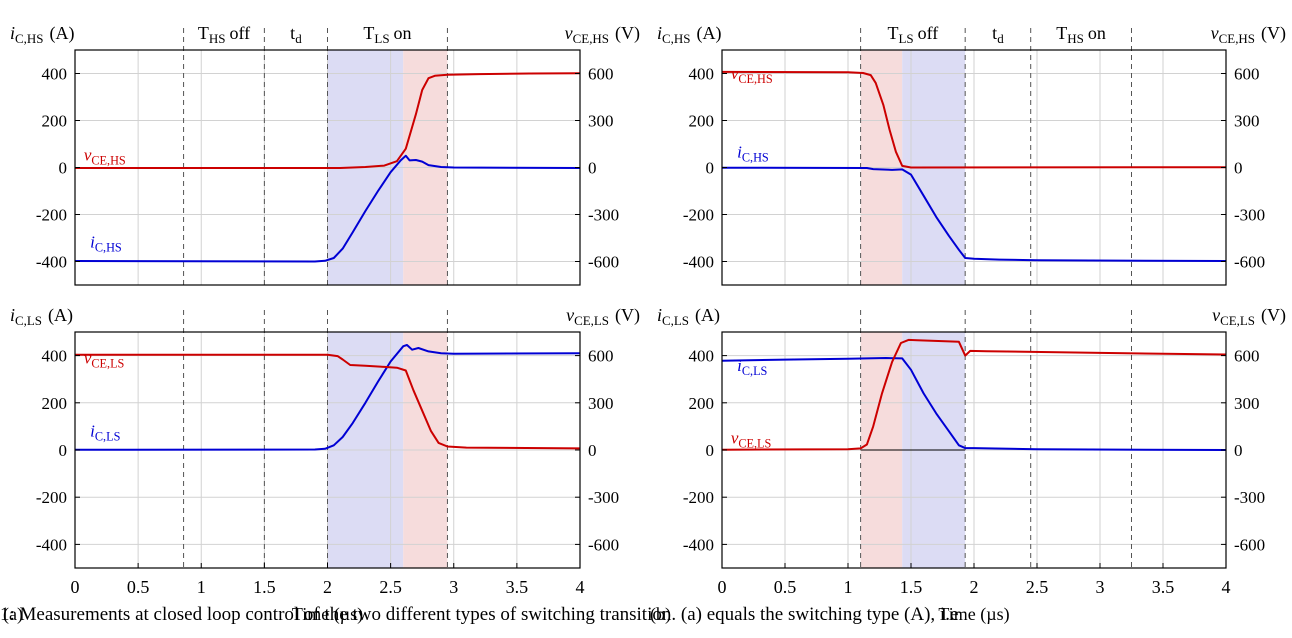  I want to click on panel-label: (a), so click(13, 614).